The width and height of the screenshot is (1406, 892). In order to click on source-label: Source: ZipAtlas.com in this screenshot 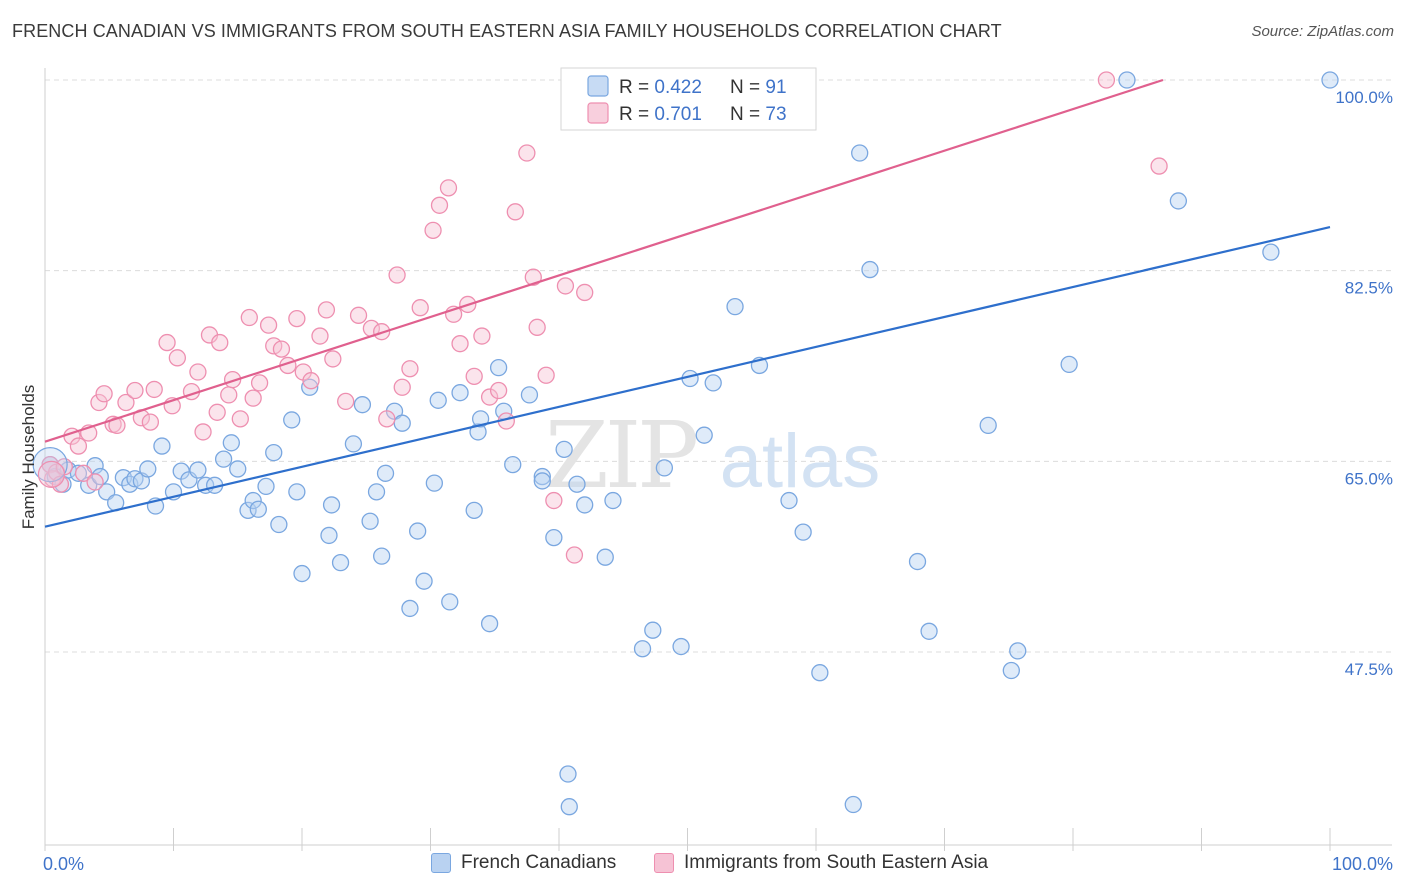, I will do `click(1322, 31)`.